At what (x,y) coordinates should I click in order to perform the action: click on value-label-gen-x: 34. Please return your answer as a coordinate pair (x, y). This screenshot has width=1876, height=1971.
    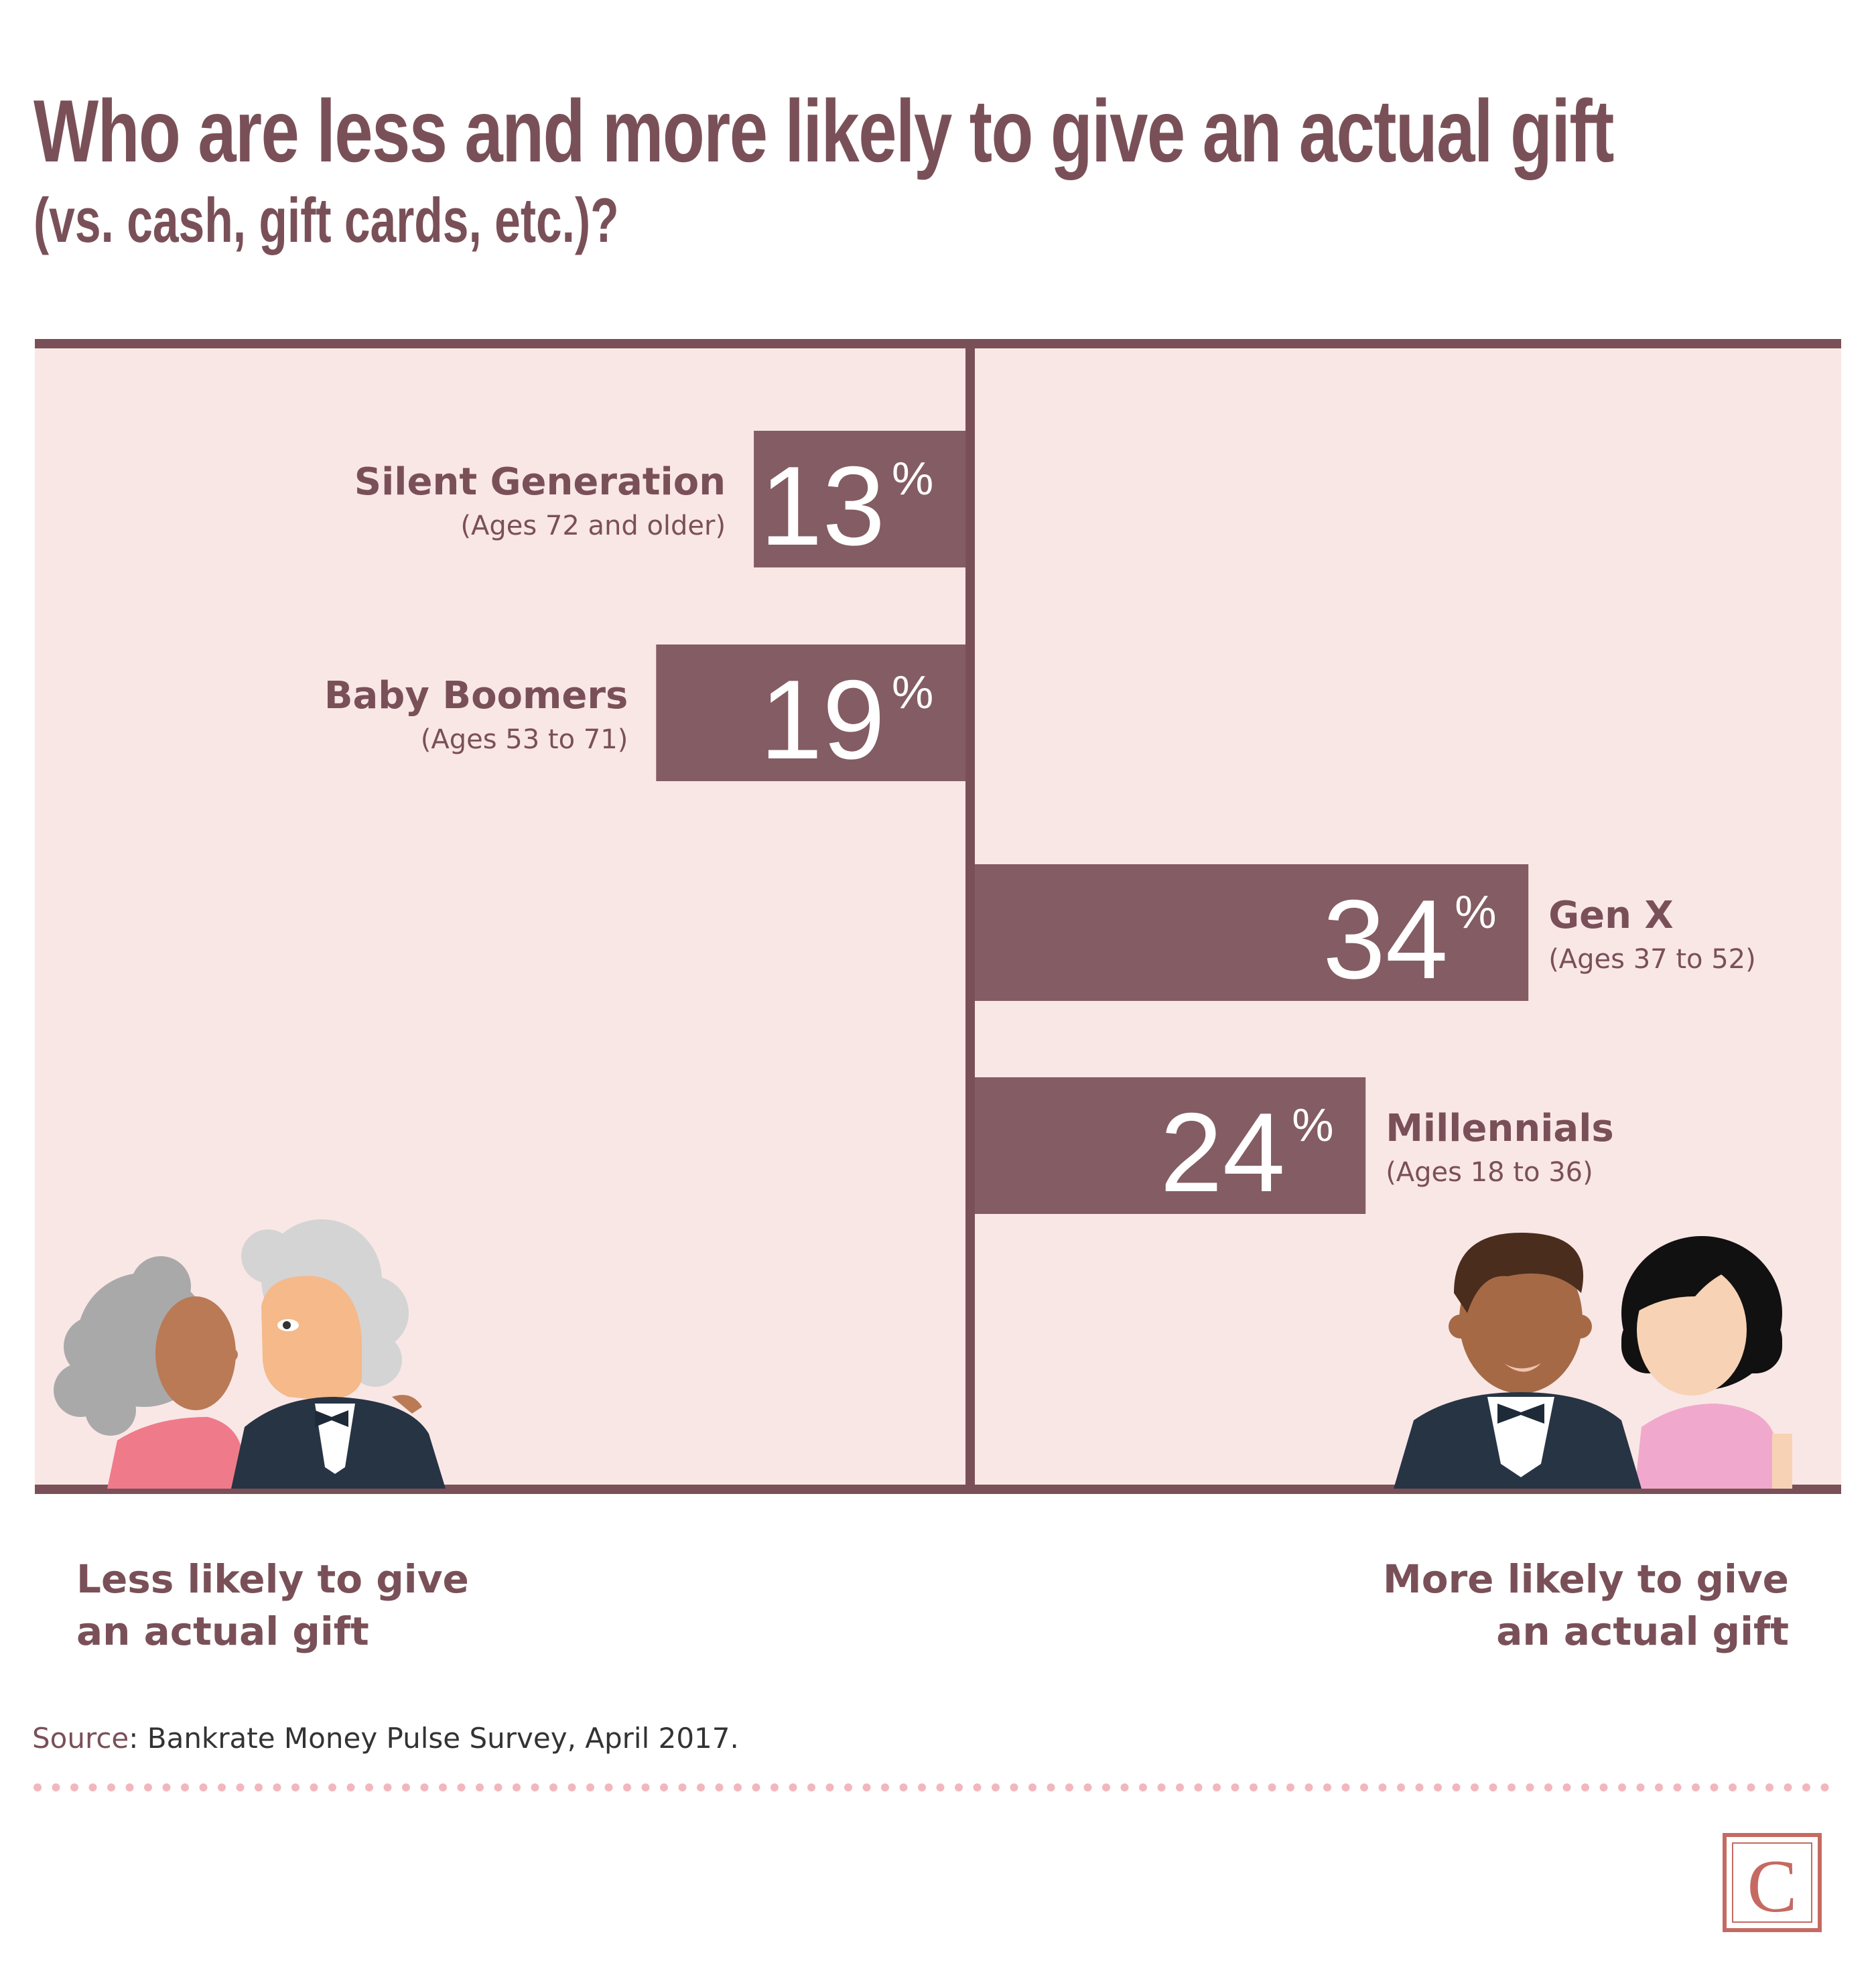
    Looking at the image, I should click on (1385, 939).